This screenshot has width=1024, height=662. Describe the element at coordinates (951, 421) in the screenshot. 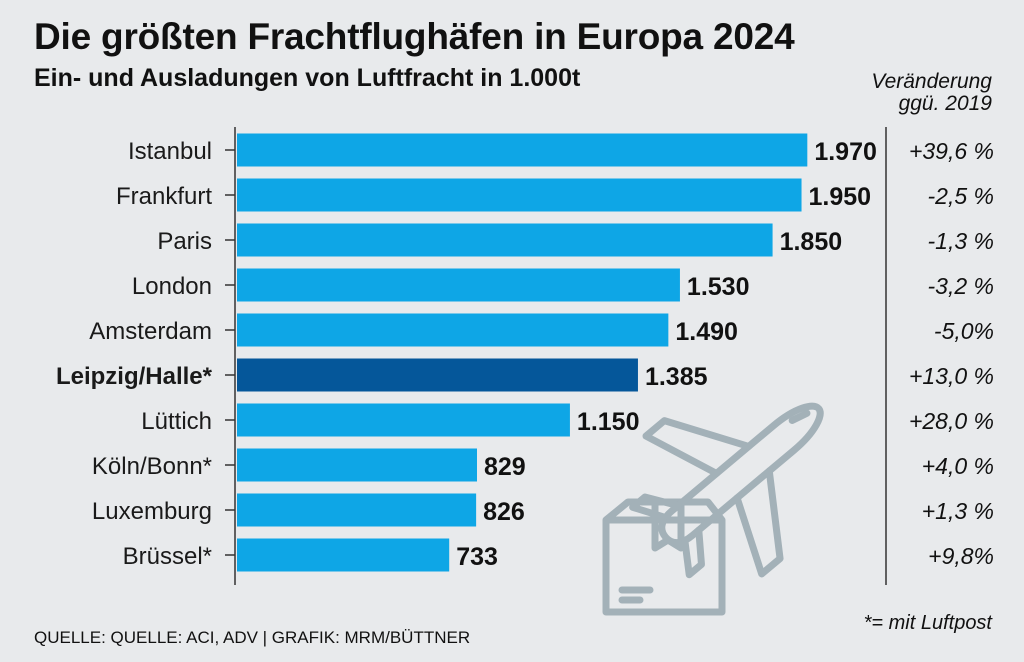

I see `change-label: +28,0 %` at that location.